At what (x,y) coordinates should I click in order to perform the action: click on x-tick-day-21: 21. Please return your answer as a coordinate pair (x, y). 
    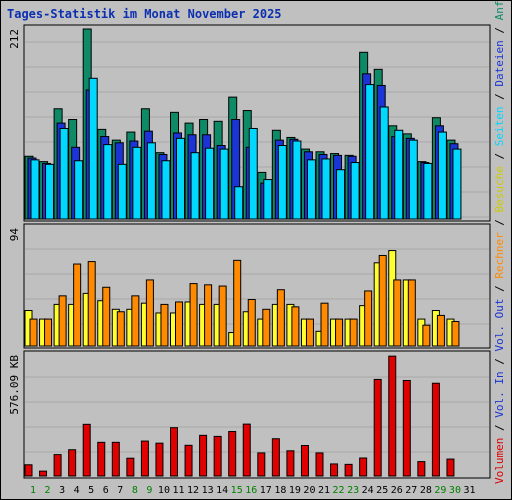
    Looking at the image, I should click on (324, 490).